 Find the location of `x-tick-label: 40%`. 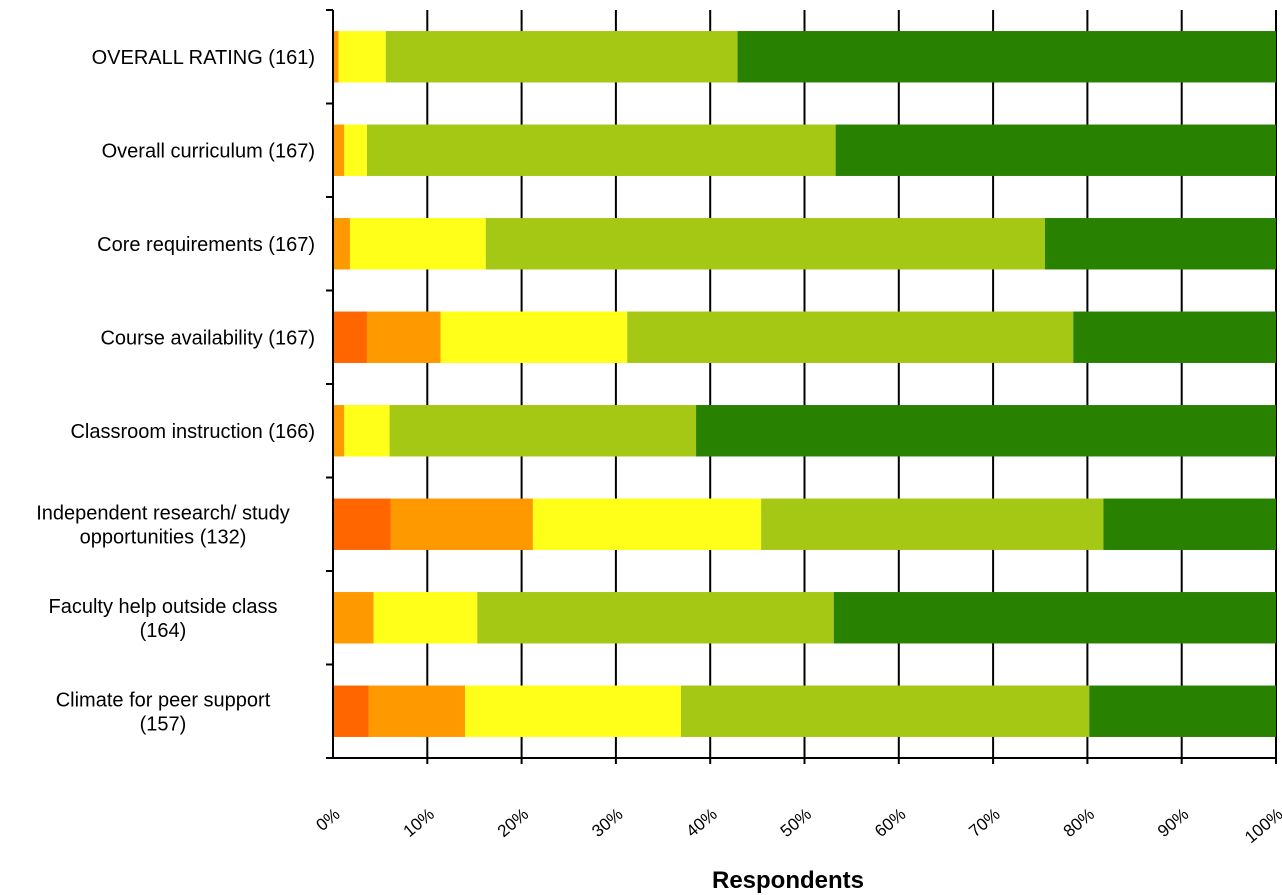

x-tick-label: 40% is located at coordinates (701, 823).